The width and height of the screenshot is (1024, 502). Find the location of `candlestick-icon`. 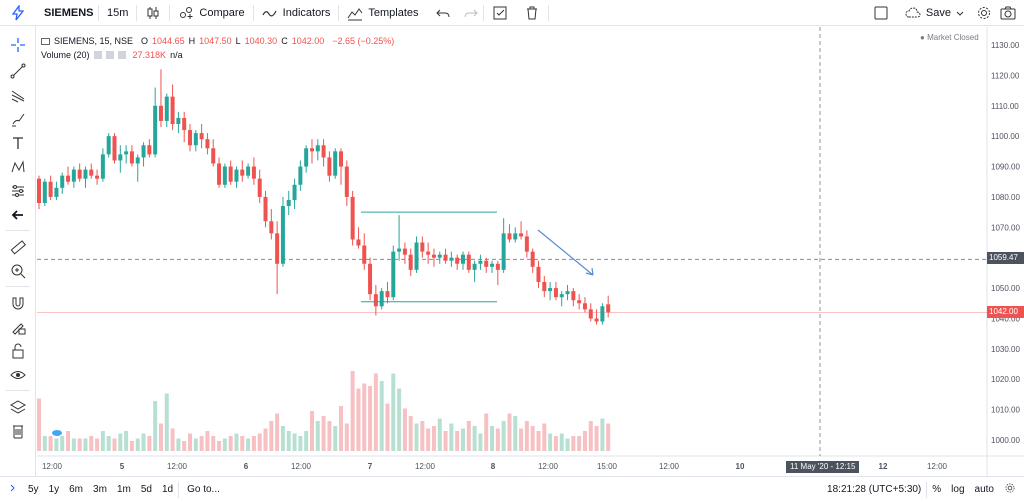

candlestick-icon is located at coordinates (153, 12).